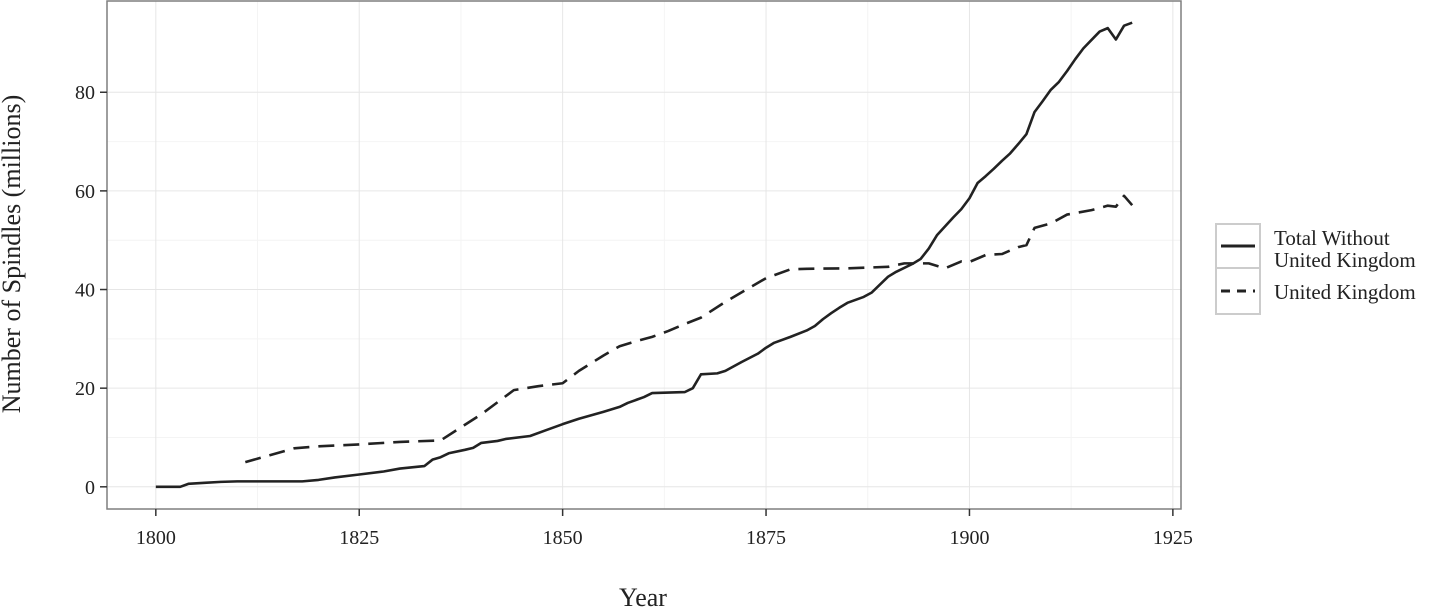 The width and height of the screenshot is (1446, 609). What do you see at coordinates (643, 596) in the screenshot?
I see `x-axis-title: Year` at bounding box center [643, 596].